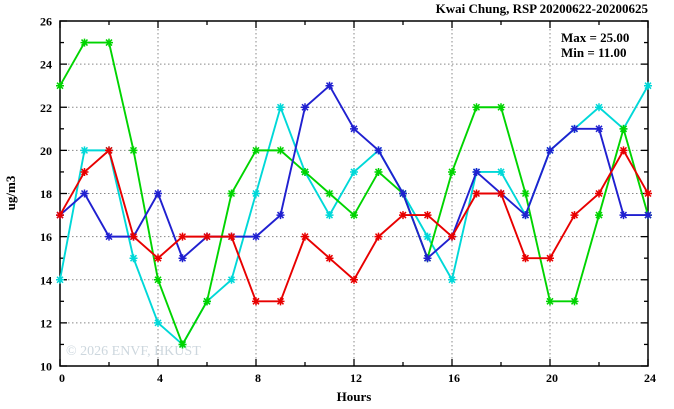 Image resolution: width=674 pixels, height=409 pixels. Describe the element at coordinates (46, 65) in the screenshot. I see `y-tick-label: 24` at that location.